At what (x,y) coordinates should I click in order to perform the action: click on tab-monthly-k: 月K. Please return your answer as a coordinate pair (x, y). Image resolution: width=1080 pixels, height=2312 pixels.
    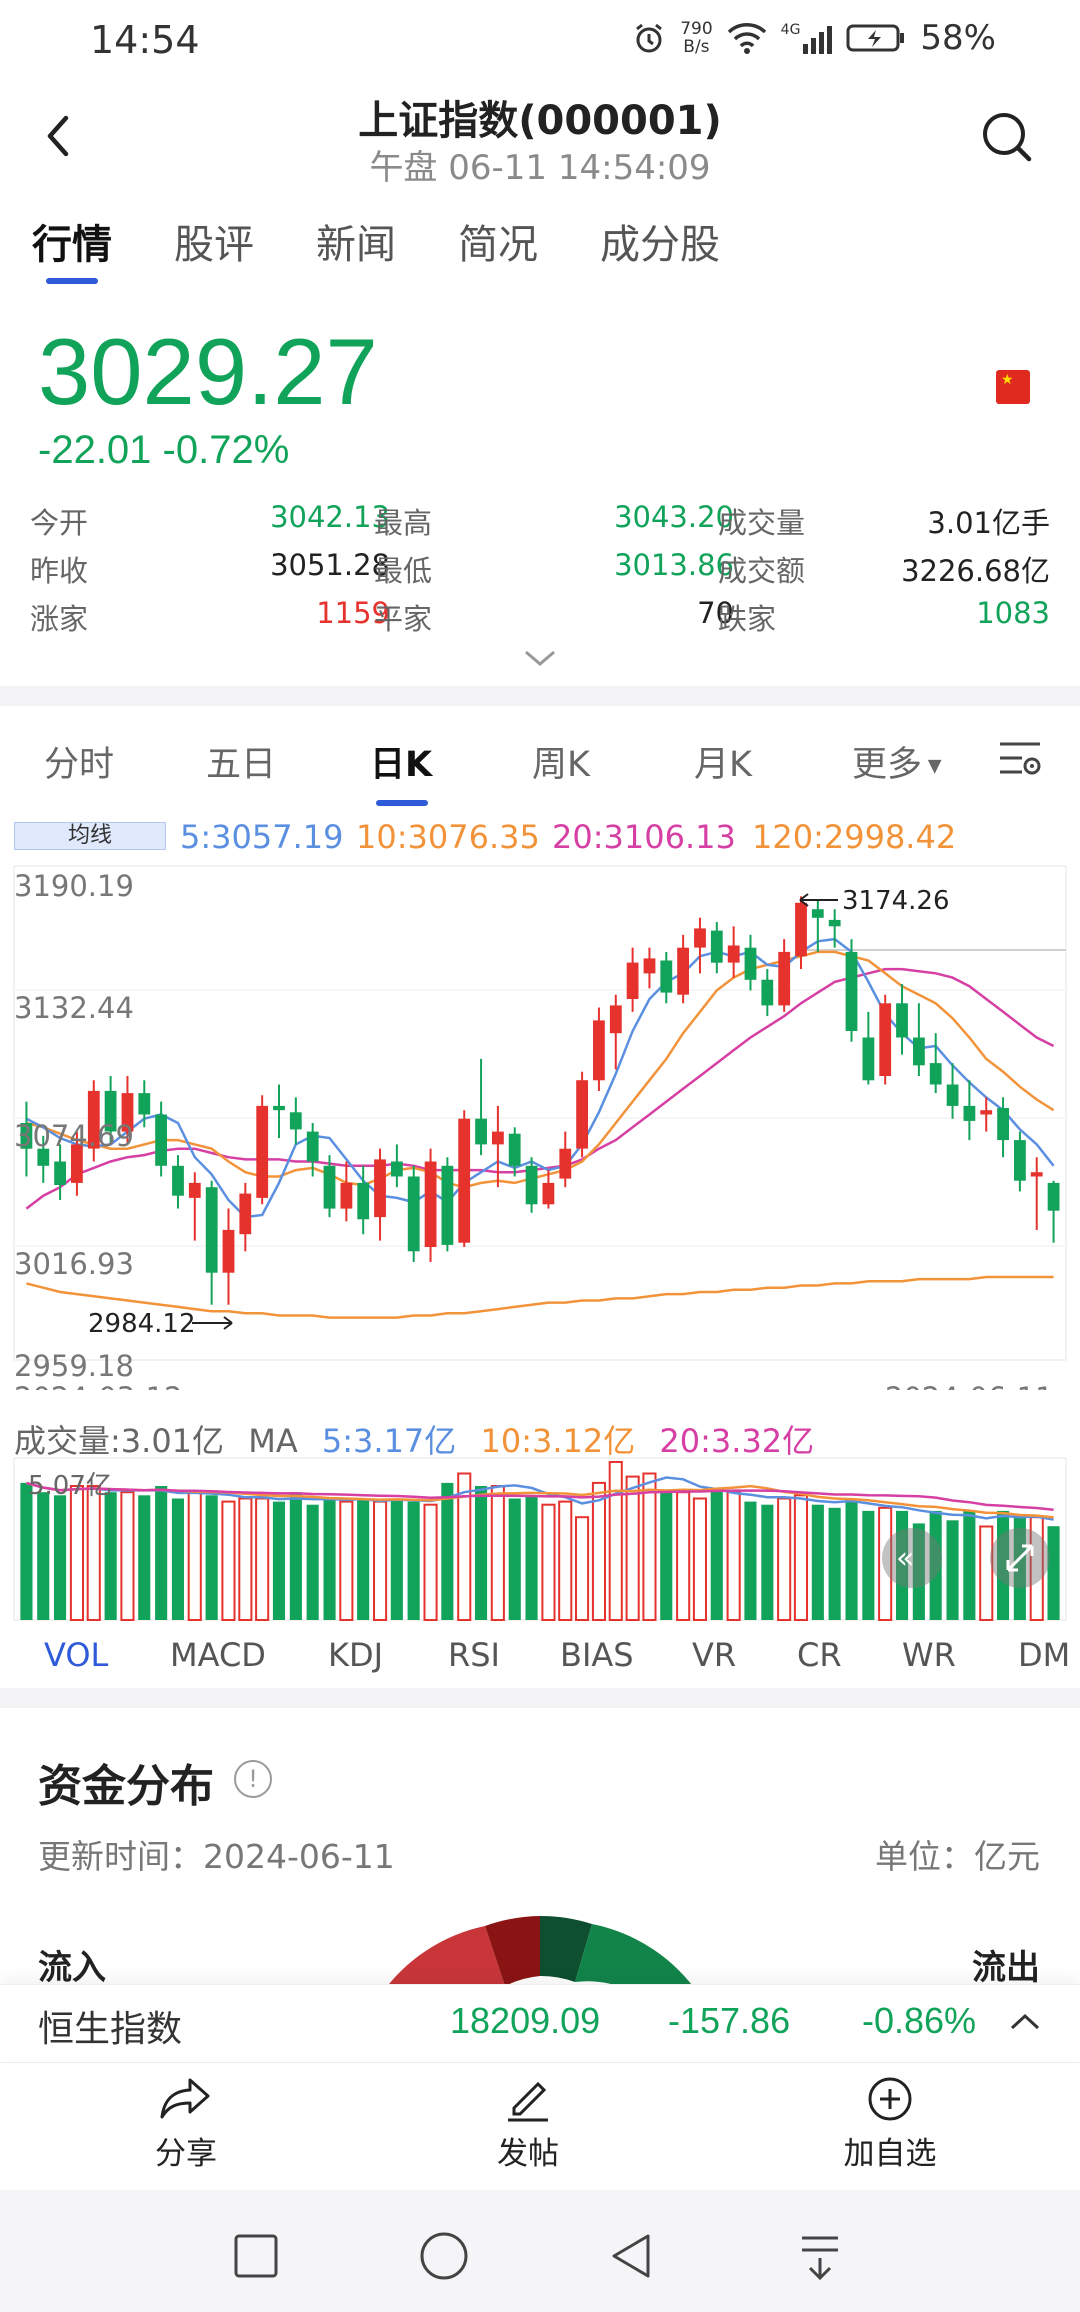
    Looking at the image, I should click on (723, 765).